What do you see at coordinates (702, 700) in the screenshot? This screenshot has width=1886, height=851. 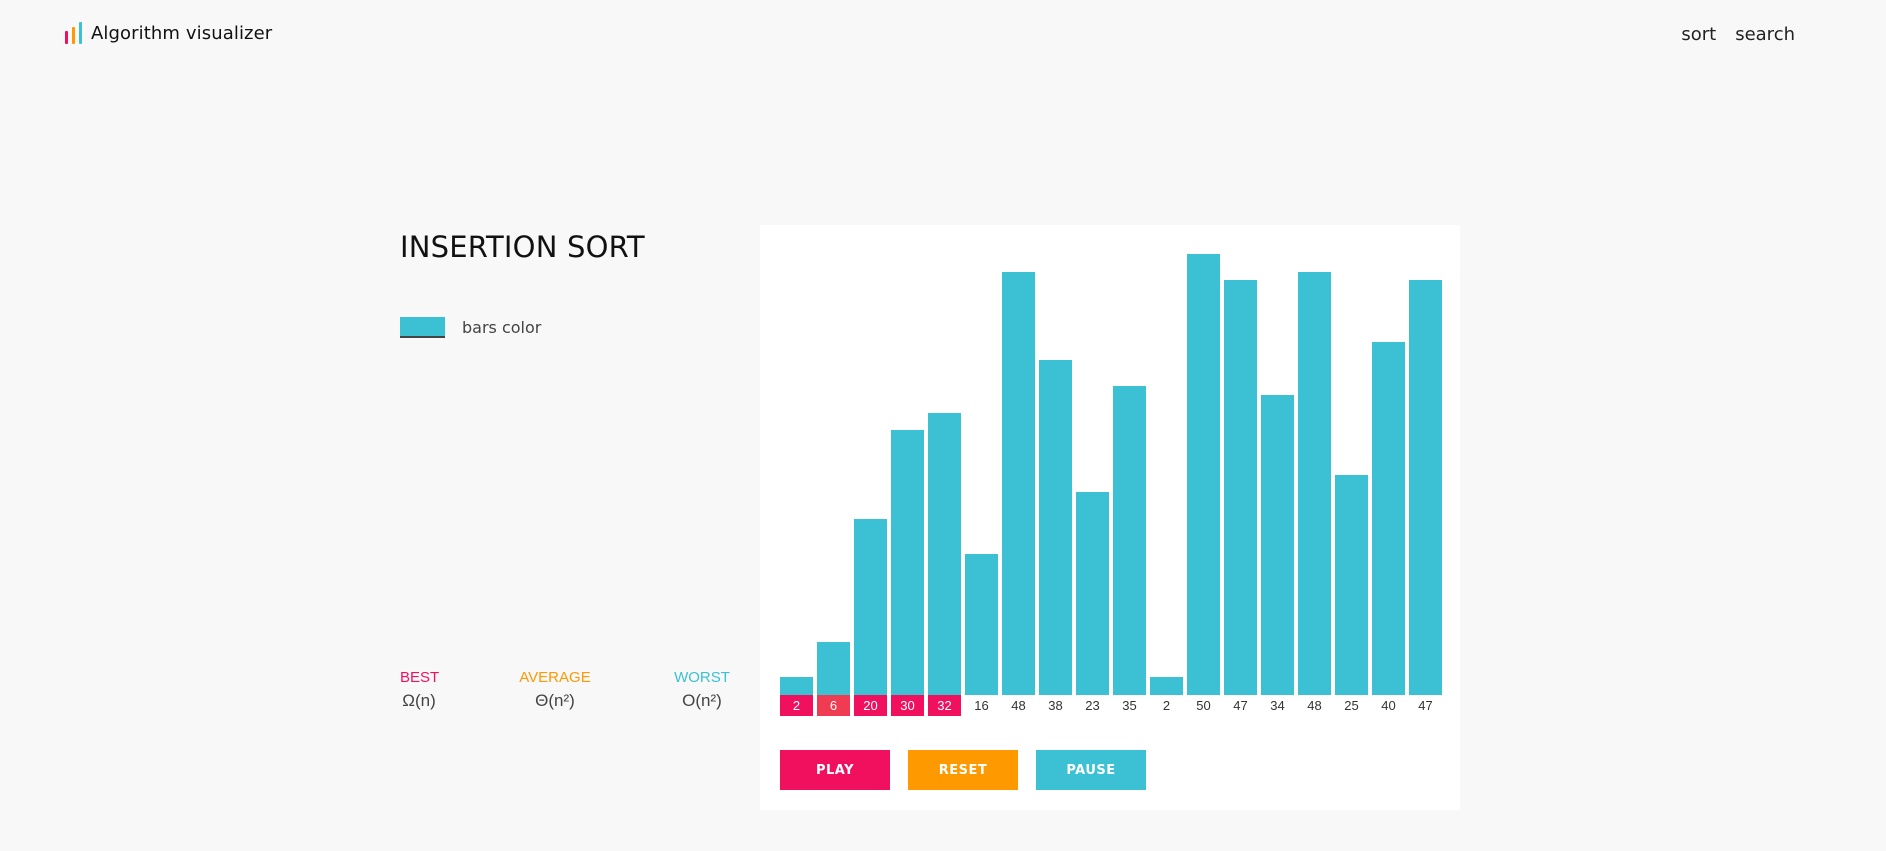 I see `complexity-worst-value: O(n²)` at bounding box center [702, 700].